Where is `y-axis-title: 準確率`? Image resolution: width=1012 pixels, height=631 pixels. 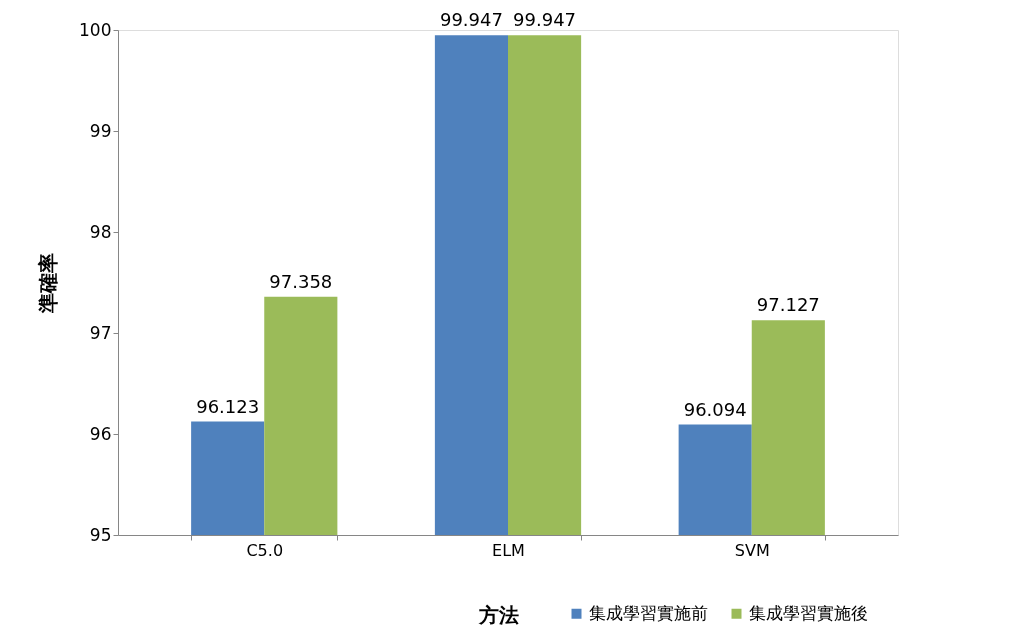
y-axis-title: 準確率 is located at coordinates (48, 283).